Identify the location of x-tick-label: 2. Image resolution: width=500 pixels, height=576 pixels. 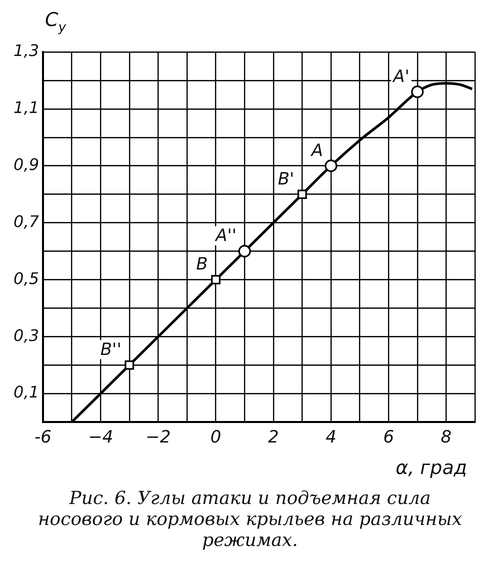
(273, 438).